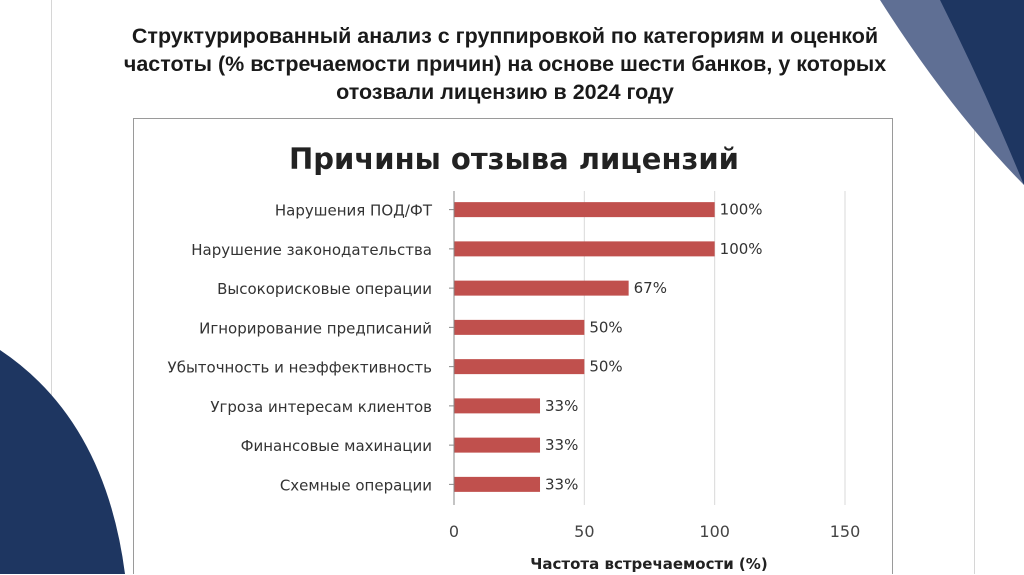 Image resolution: width=1024 pixels, height=575 pixels. Describe the element at coordinates (514, 159) in the screenshot. I see `chart-title: Причины отзыва лицензий` at that location.